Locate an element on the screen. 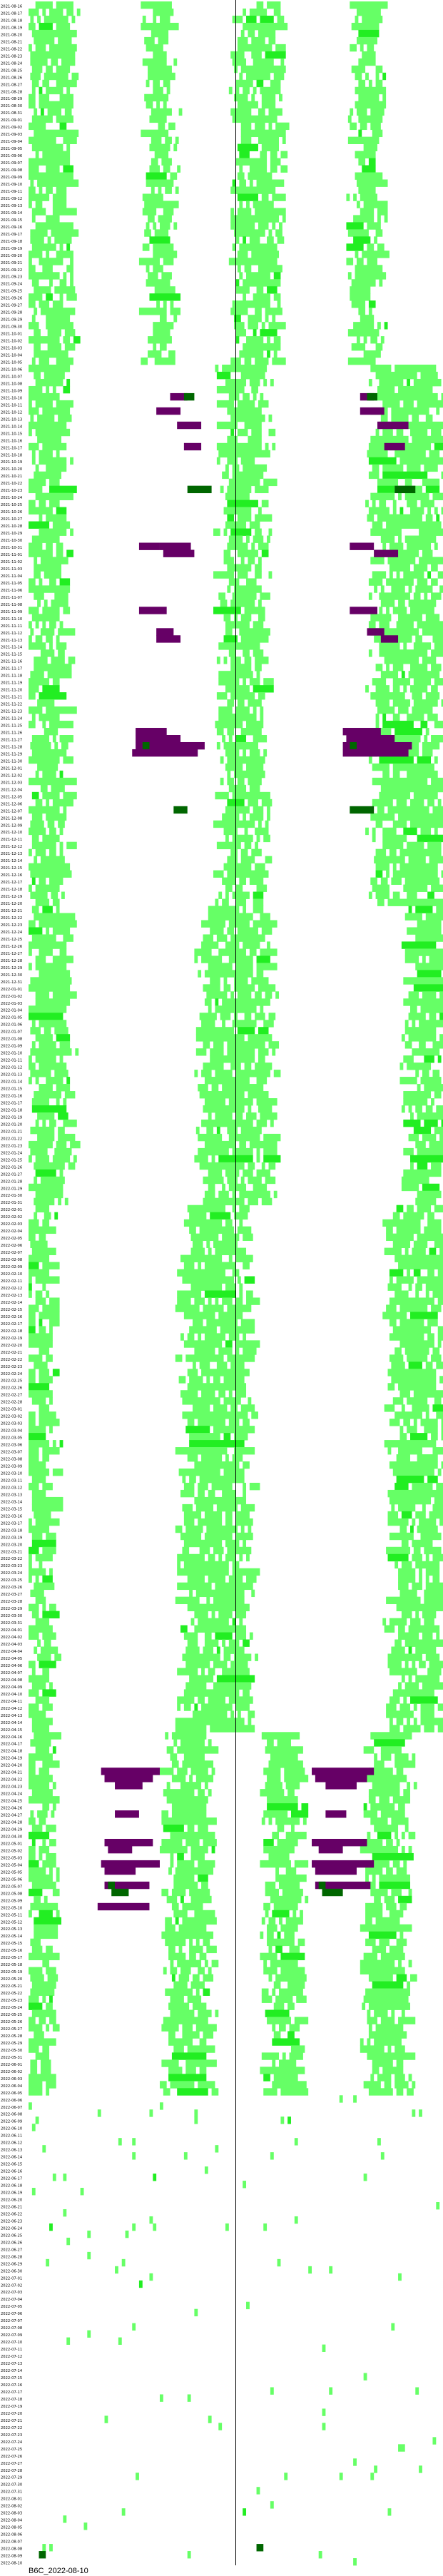 Image resolution: width=443 pixels, height=2576 pixels. date-label: 2022-05-20 is located at coordinates (11, 1979).